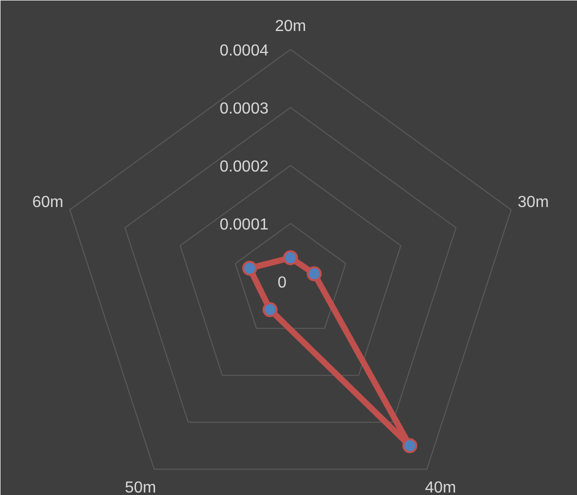 The image size is (577, 495). I want to click on y-tick-label: 0.0001, so click(244, 225).